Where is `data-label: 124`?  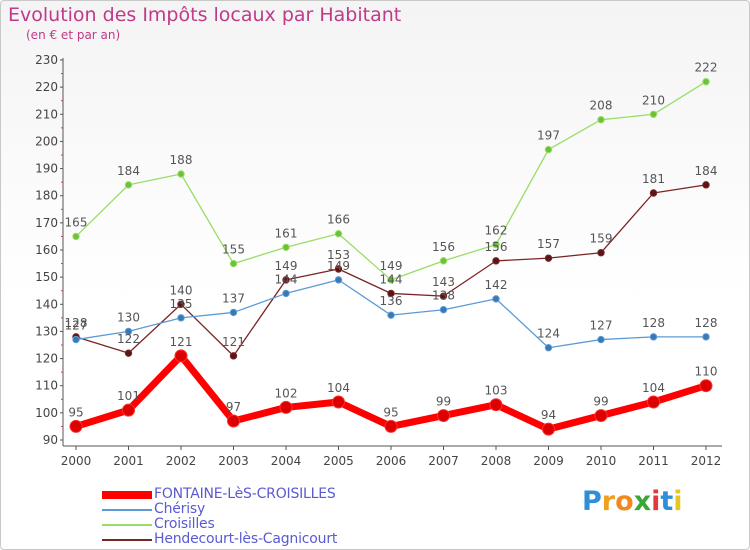 data-label: 124 is located at coordinates (548, 334).